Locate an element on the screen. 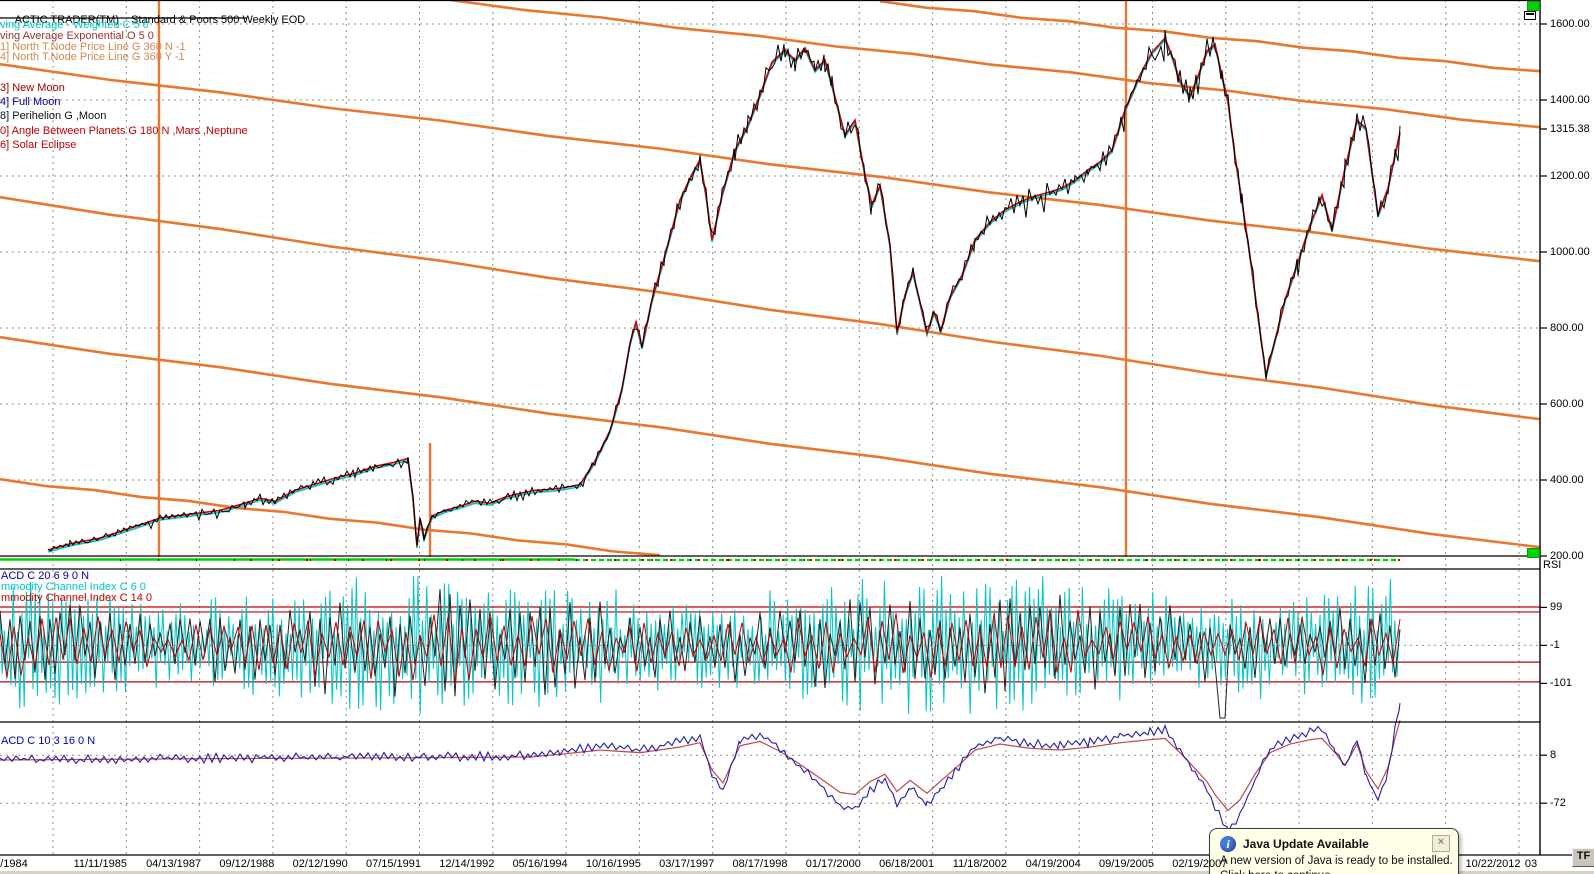  legend-perihelion: 8] Perihelion G ,Moon is located at coordinates (53, 116).